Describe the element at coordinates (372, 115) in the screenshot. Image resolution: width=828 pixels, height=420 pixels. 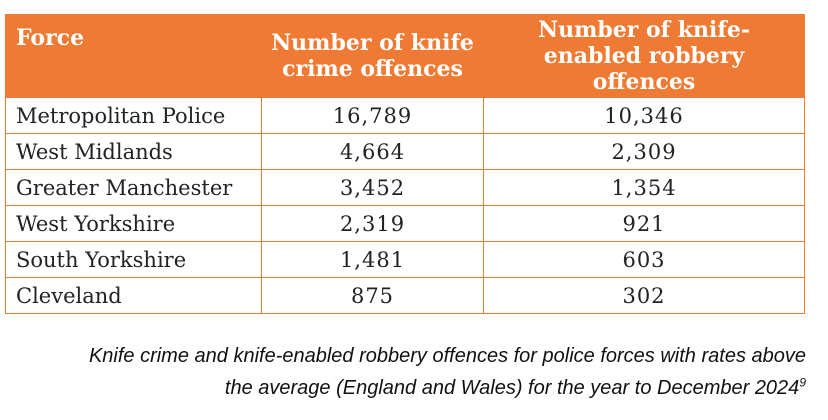
I see `cell-knife-crime: 16,789` at that location.